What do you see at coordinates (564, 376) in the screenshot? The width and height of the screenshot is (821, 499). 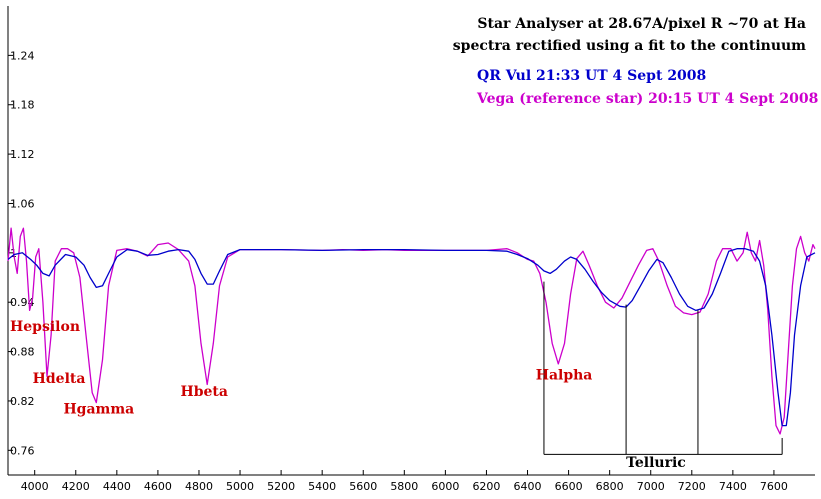 I see `annotation-label: Halpha` at bounding box center [564, 376].